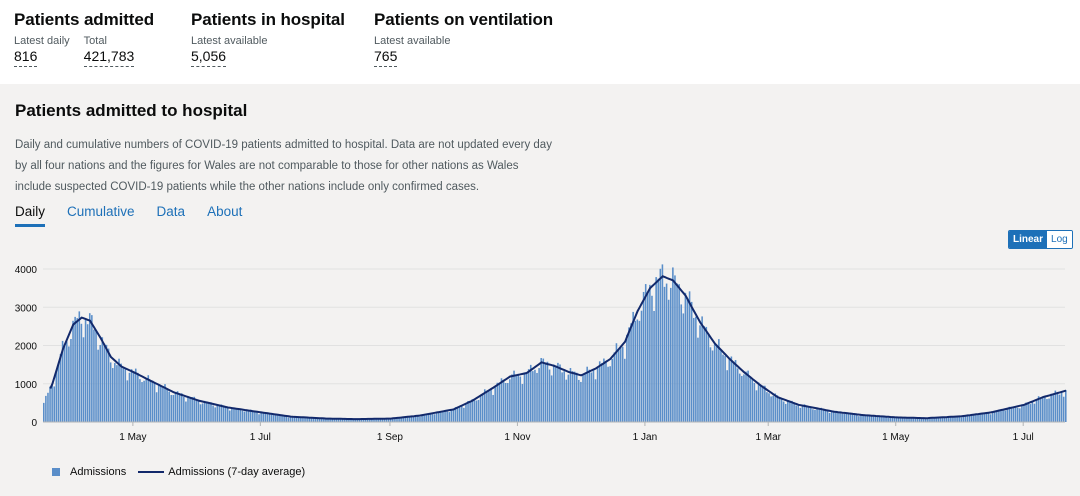 This screenshot has width=1080, height=496. What do you see at coordinates (1059, 239) in the screenshot?
I see `log-scale-button: Log` at bounding box center [1059, 239].